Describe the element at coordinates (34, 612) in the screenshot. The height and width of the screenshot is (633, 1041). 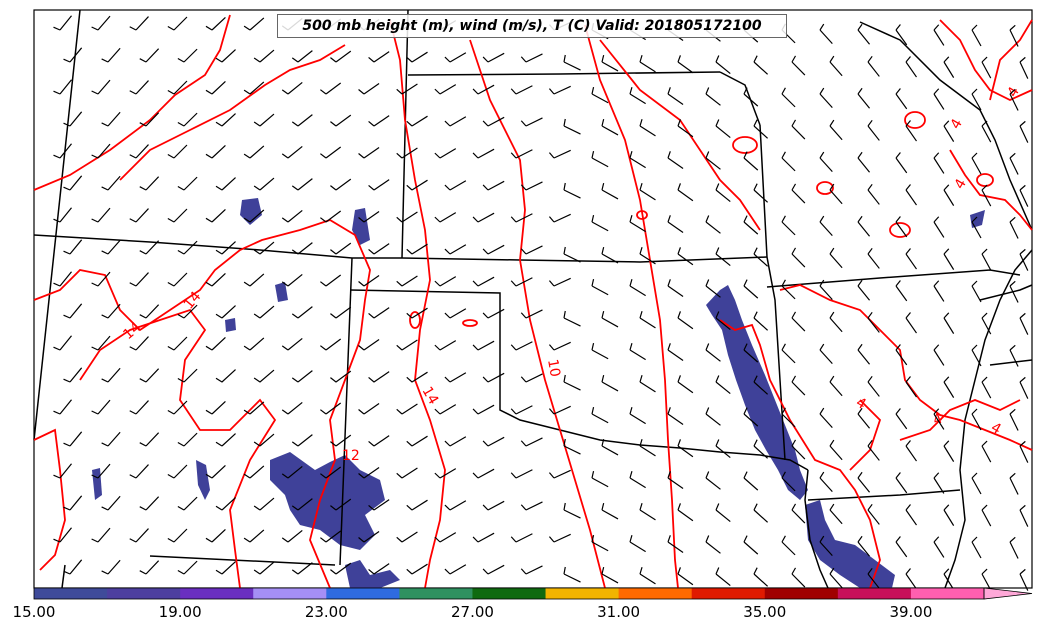
I see `colorbar-tick-label: 15.00` at that location.